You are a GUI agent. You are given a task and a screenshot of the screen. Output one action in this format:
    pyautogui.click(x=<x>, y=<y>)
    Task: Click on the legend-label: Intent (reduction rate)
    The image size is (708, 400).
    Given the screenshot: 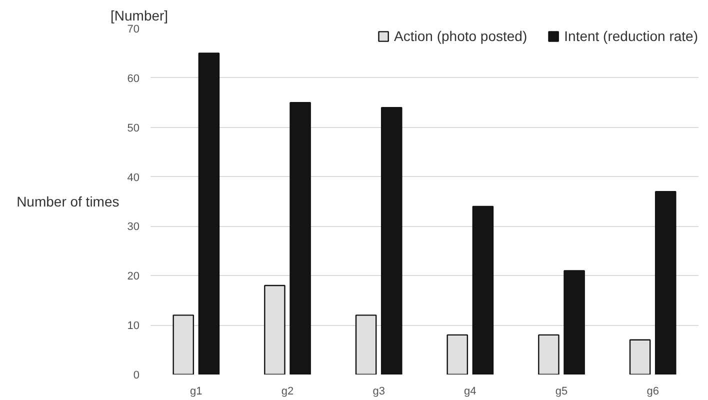 What is the action you would take?
    pyautogui.click(x=631, y=36)
    